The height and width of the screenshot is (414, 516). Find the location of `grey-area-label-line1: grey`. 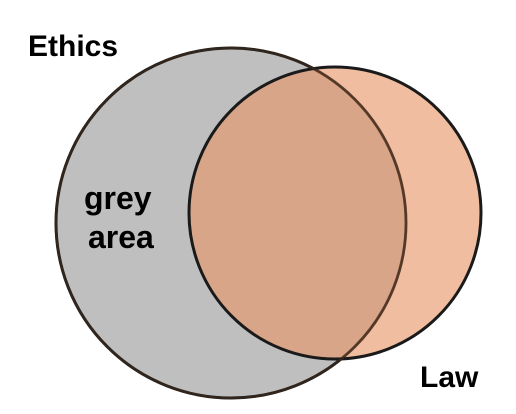

grey-area-label-line1: grey is located at coordinates (118, 198).